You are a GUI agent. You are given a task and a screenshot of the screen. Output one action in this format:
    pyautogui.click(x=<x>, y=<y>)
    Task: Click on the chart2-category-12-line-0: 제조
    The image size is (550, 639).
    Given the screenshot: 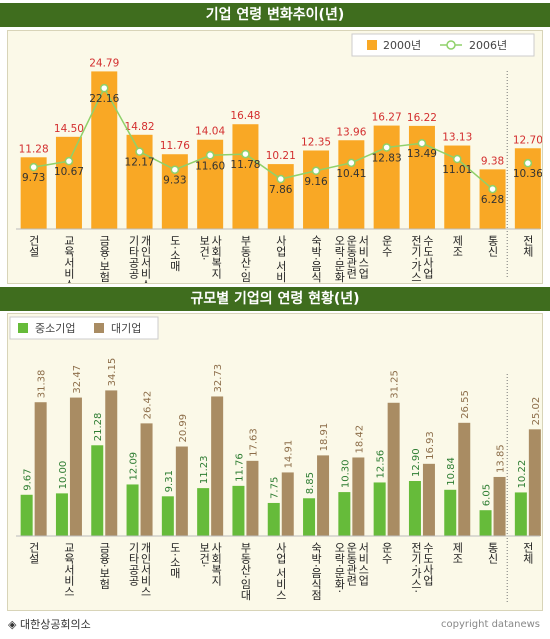 What is the action you would take?
    pyautogui.click(x=457, y=553)
    